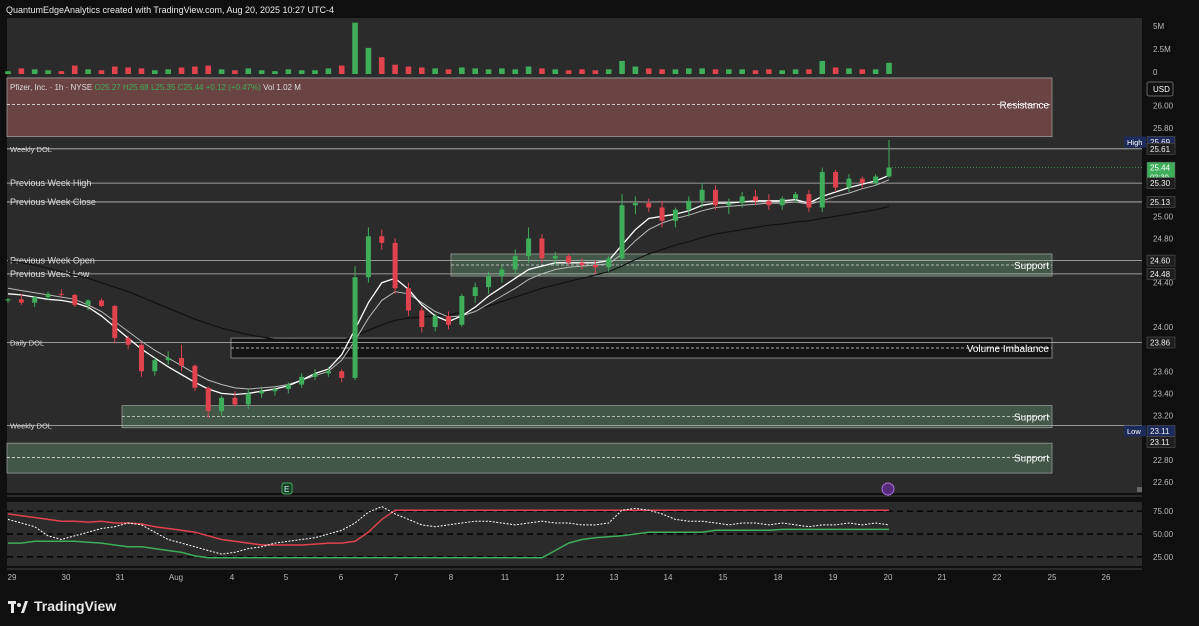  I want to click on price-badge-label: 25.44, so click(1160, 168).